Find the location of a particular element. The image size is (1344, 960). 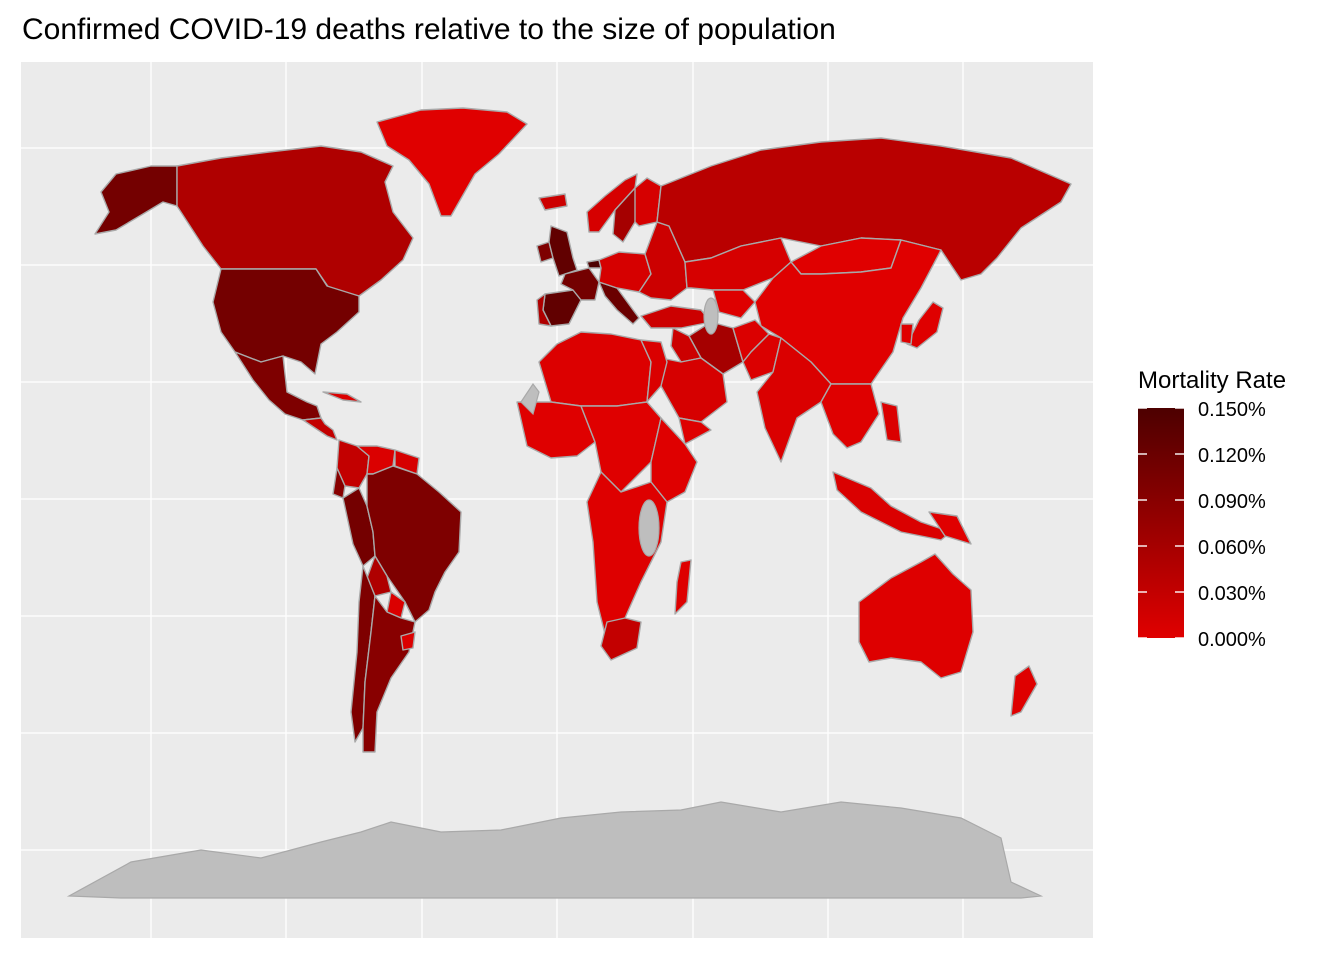

Iceland is located at coordinates (553, 202).